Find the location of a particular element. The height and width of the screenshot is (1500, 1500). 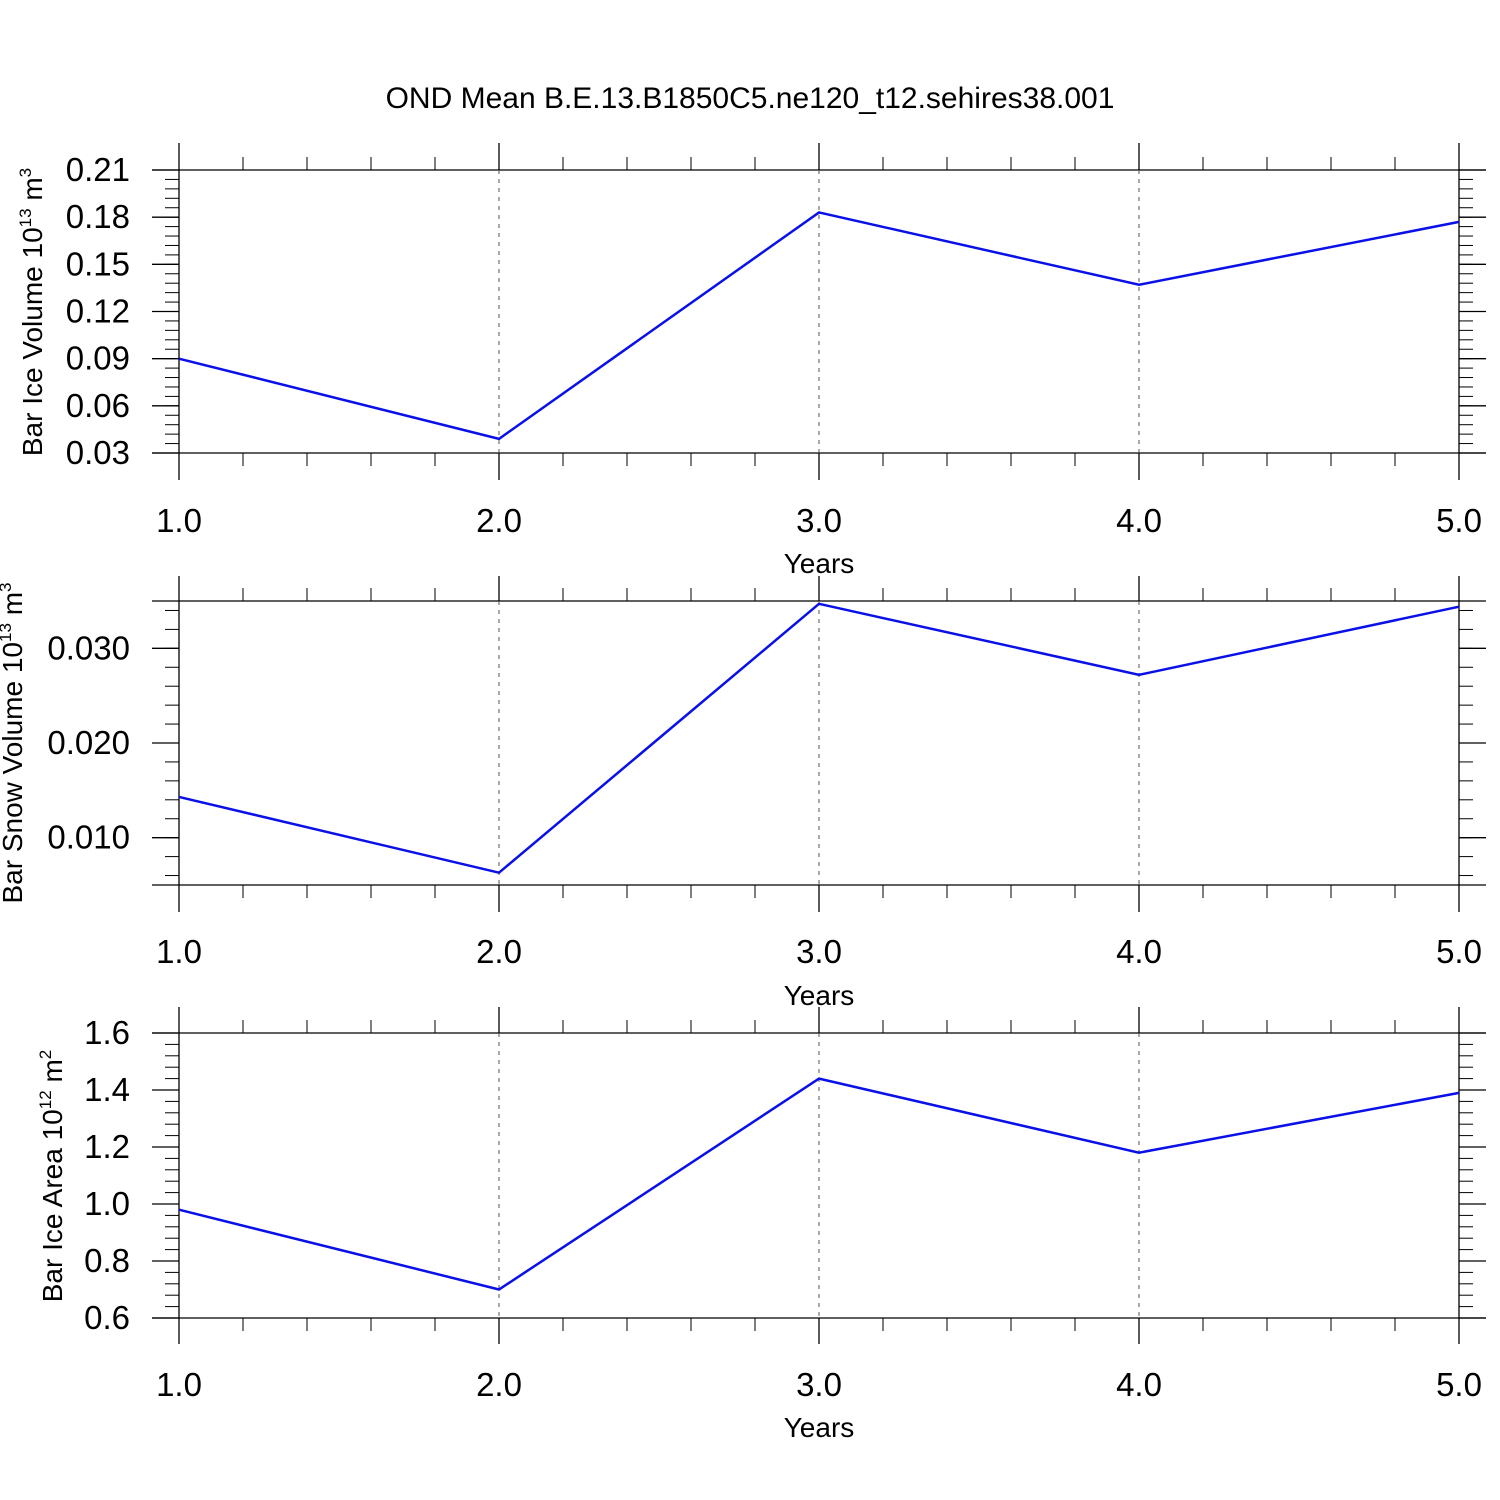

y-tick-label: 0.12 is located at coordinates (98, 311).